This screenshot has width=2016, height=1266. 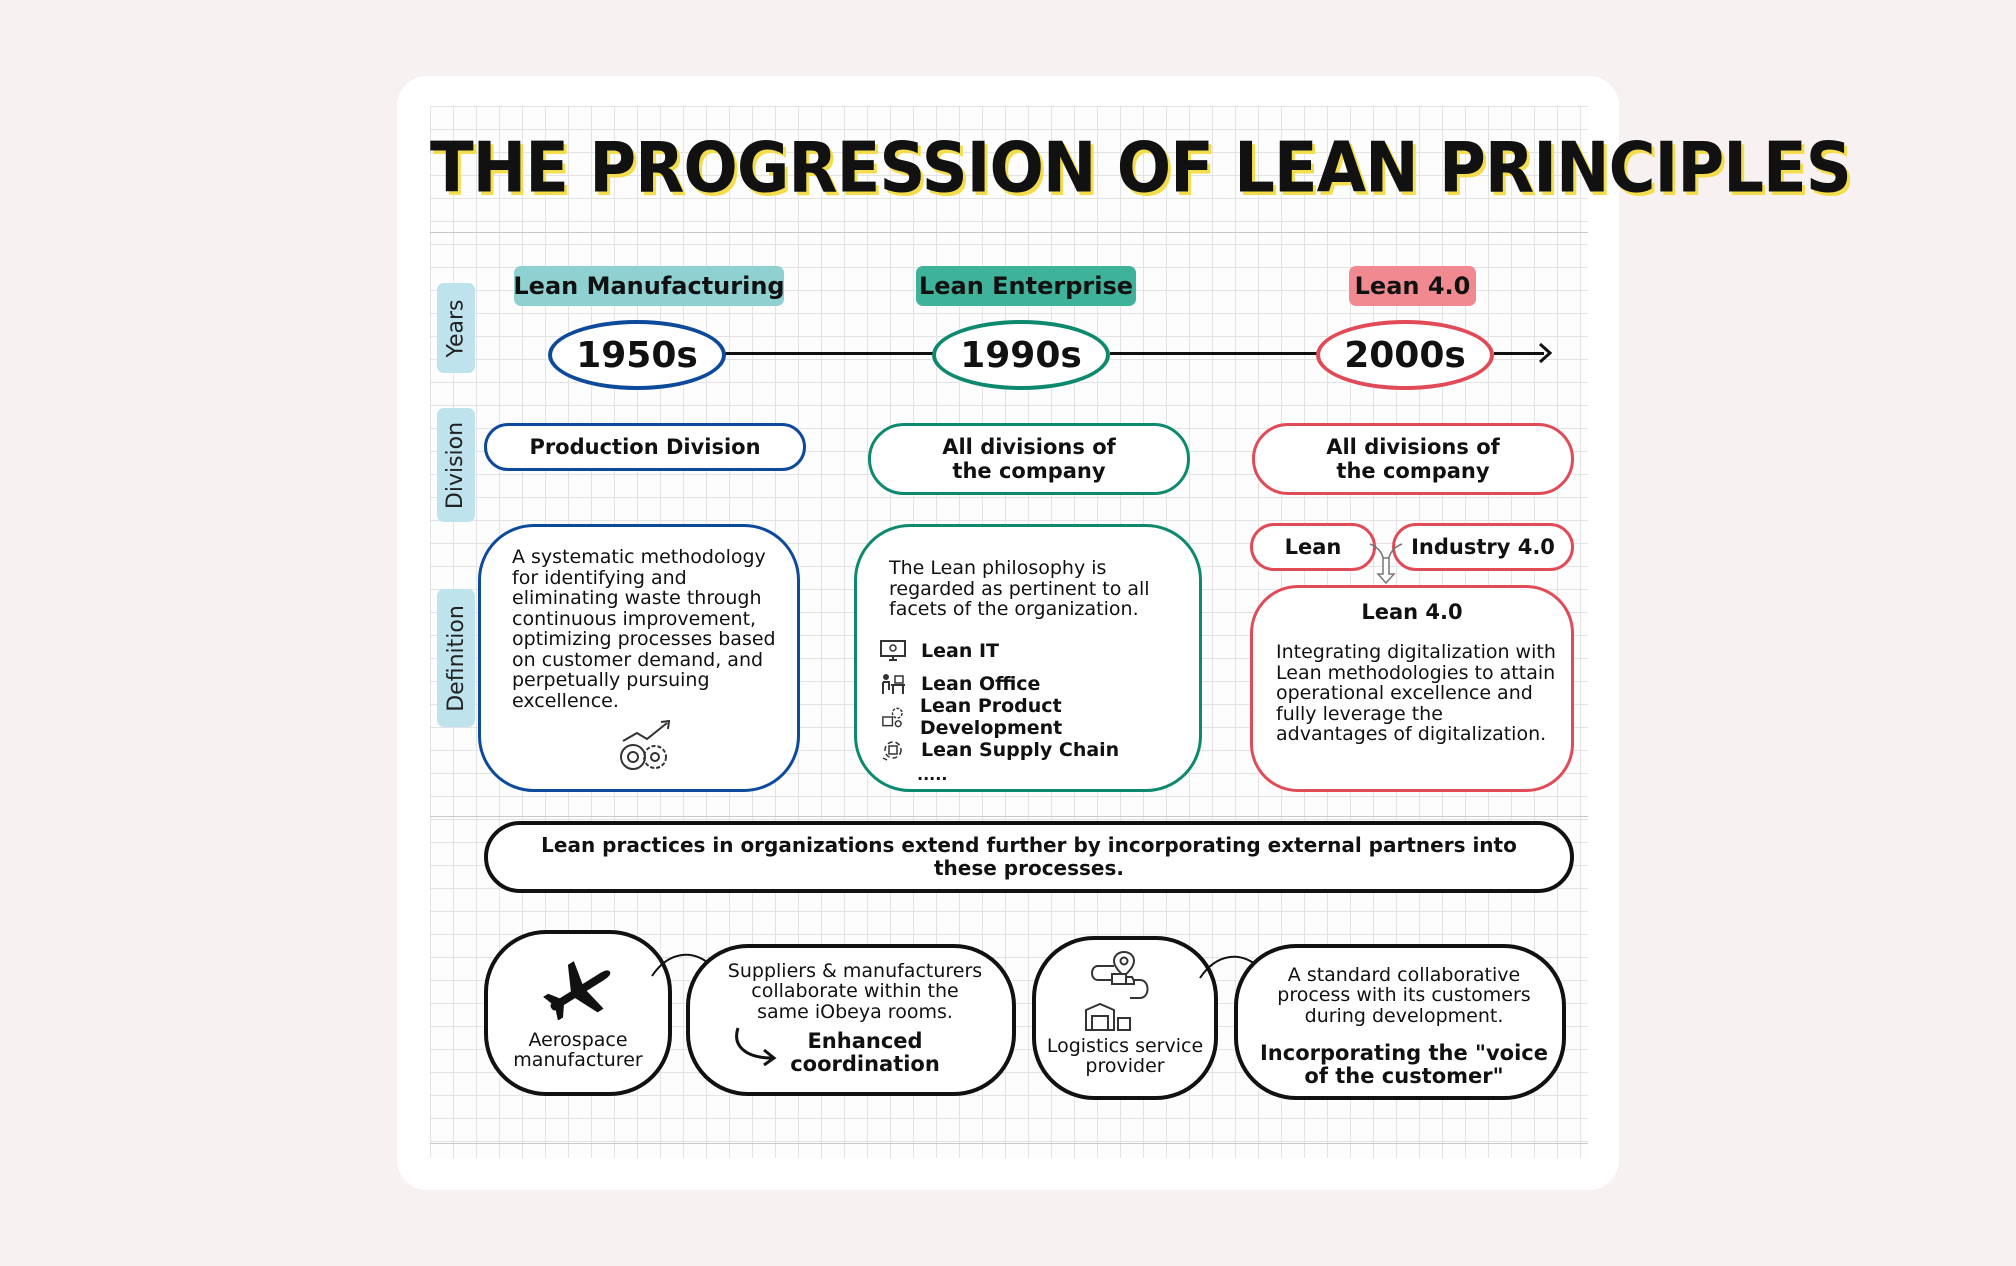 What do you see at coordinates (645, 447) in the screenshot?
I see `division-production: Production Division` at bounding box center [645, 447].